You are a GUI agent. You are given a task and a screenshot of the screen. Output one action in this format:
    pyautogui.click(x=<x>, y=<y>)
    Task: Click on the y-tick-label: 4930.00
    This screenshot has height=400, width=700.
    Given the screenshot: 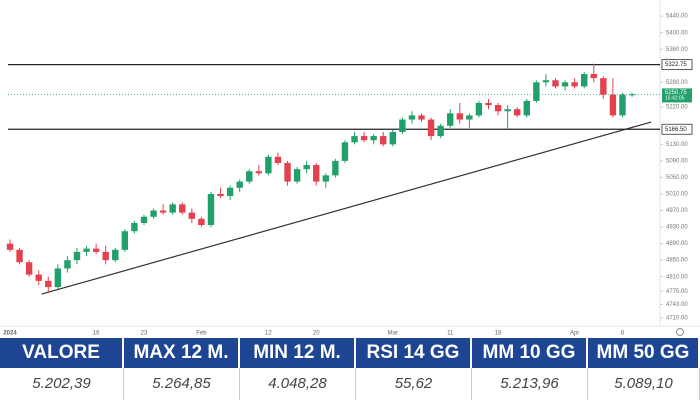 What is the action you would take?
    pyautogui.click(x=677, y=228)
    